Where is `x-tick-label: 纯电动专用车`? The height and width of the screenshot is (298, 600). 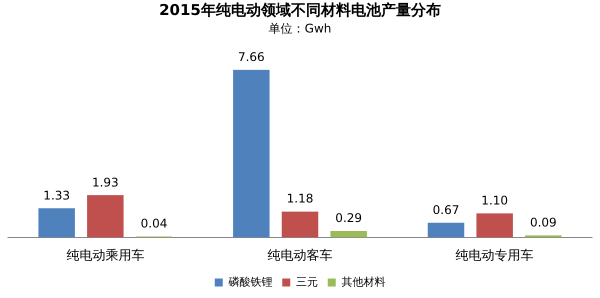 x-tick-label: 纯电动专用车 is located at coordinates (495, 256).